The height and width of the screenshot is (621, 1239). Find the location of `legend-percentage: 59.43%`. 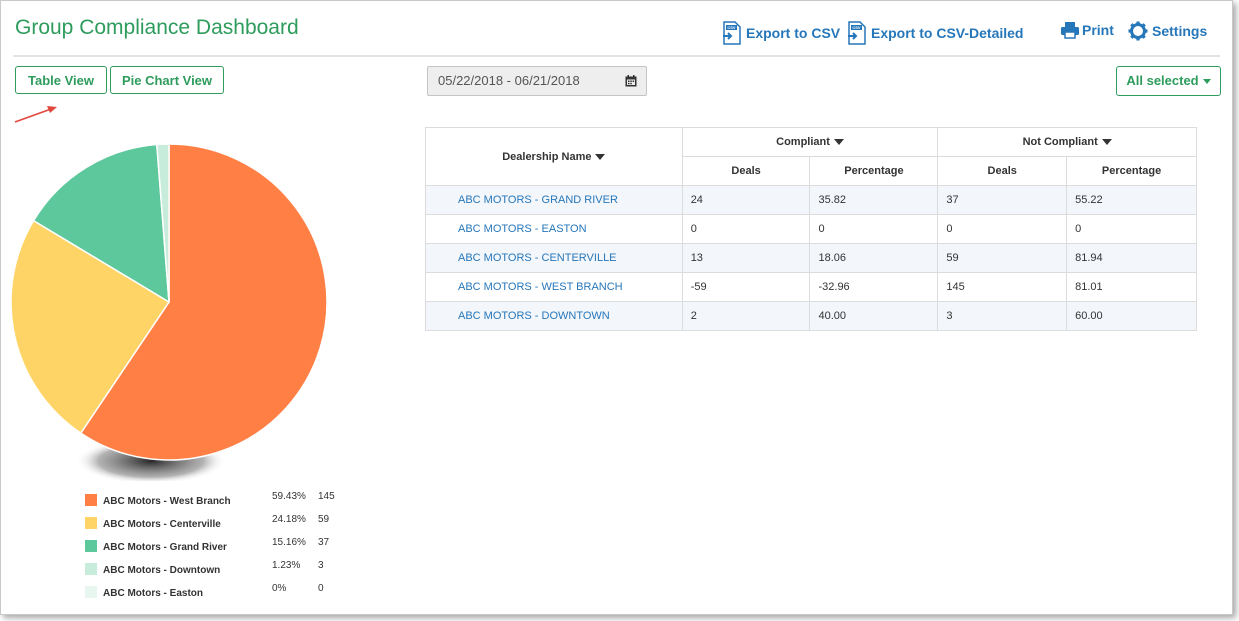

legend-percentage: 59.43% is located at coordinates (289, 496).